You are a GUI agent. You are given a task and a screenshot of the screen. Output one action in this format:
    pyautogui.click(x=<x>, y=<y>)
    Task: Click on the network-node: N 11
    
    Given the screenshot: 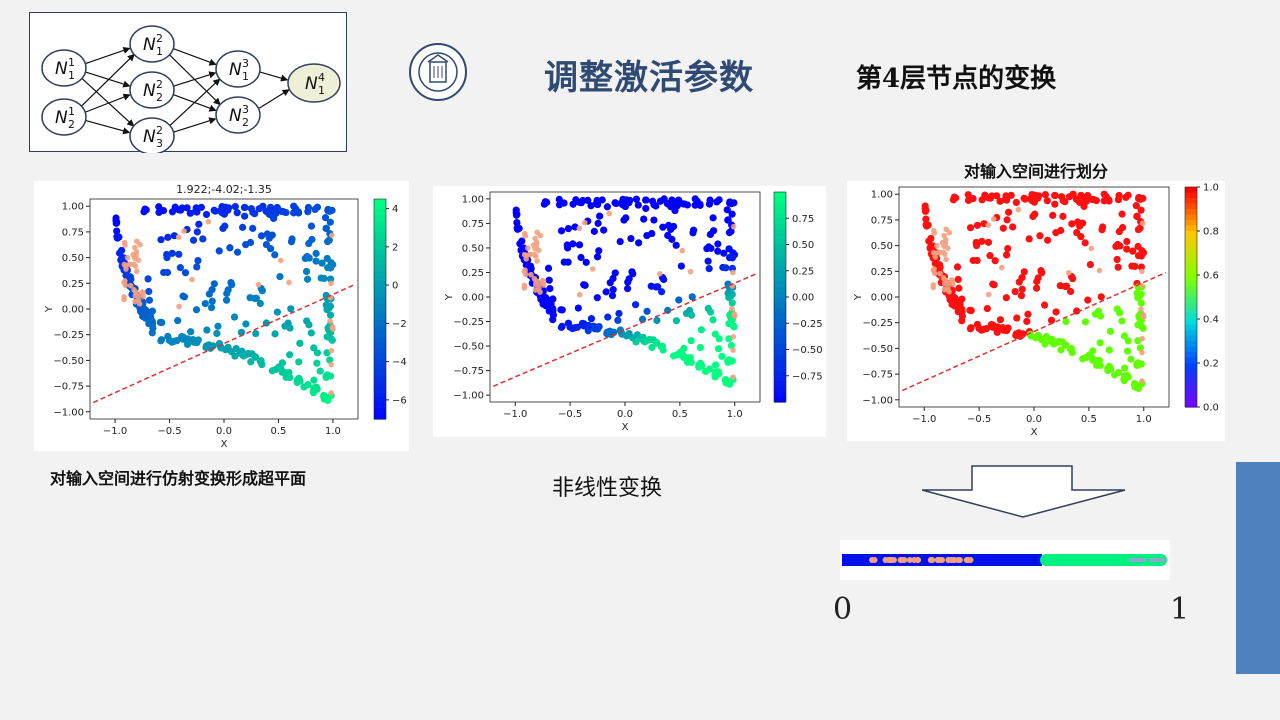 What is the action you would take?
    pyautogui.click(x=64, y=68)
    